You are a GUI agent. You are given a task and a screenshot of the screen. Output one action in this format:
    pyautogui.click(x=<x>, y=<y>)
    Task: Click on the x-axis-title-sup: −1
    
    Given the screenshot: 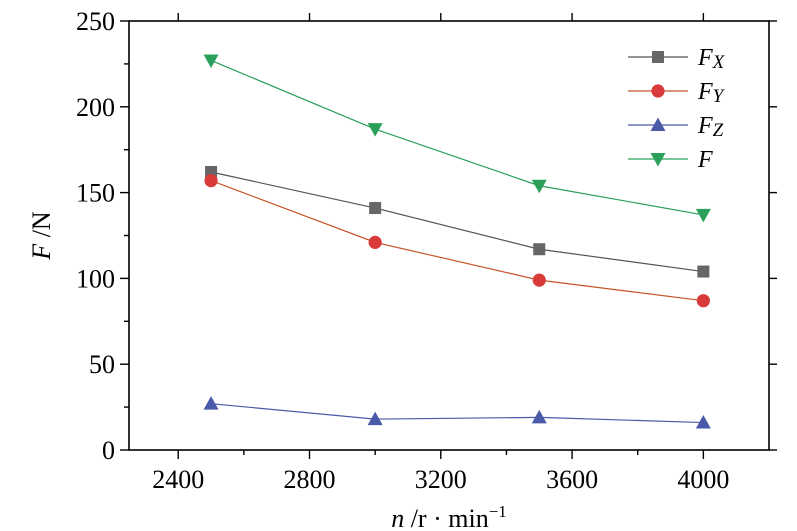 What is the action you would take?
    pyautogui.click(x=498, y=511)
    